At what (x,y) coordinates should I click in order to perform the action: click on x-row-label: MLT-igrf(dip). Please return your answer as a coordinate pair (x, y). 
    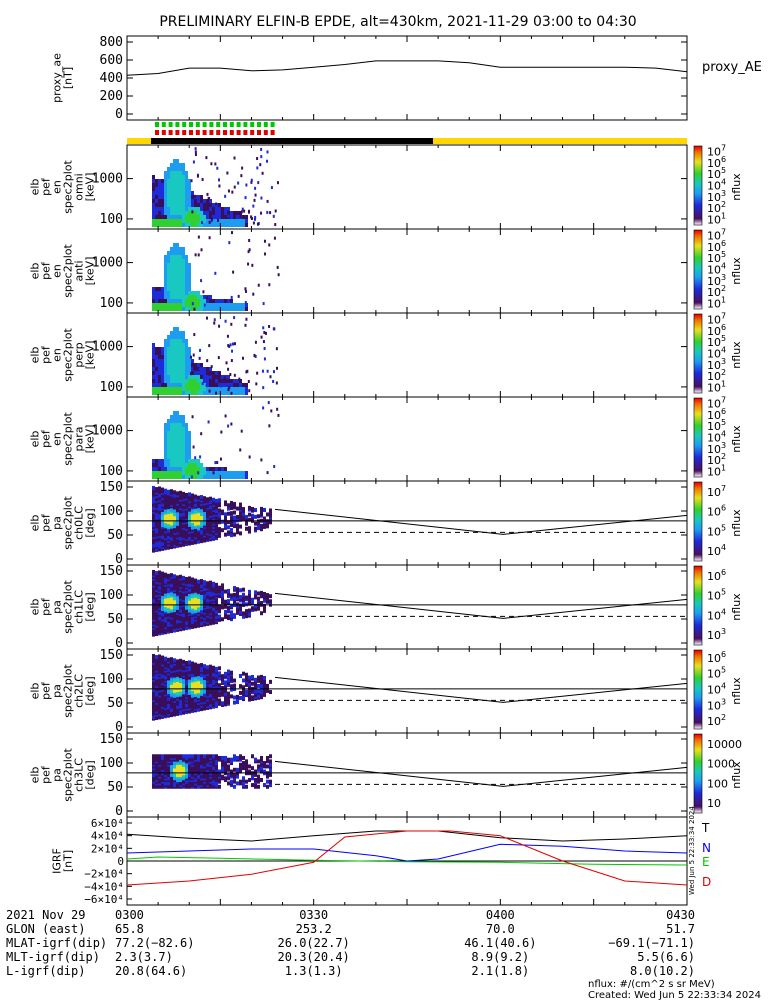
    Looking at the image, I should click on (53, 957).